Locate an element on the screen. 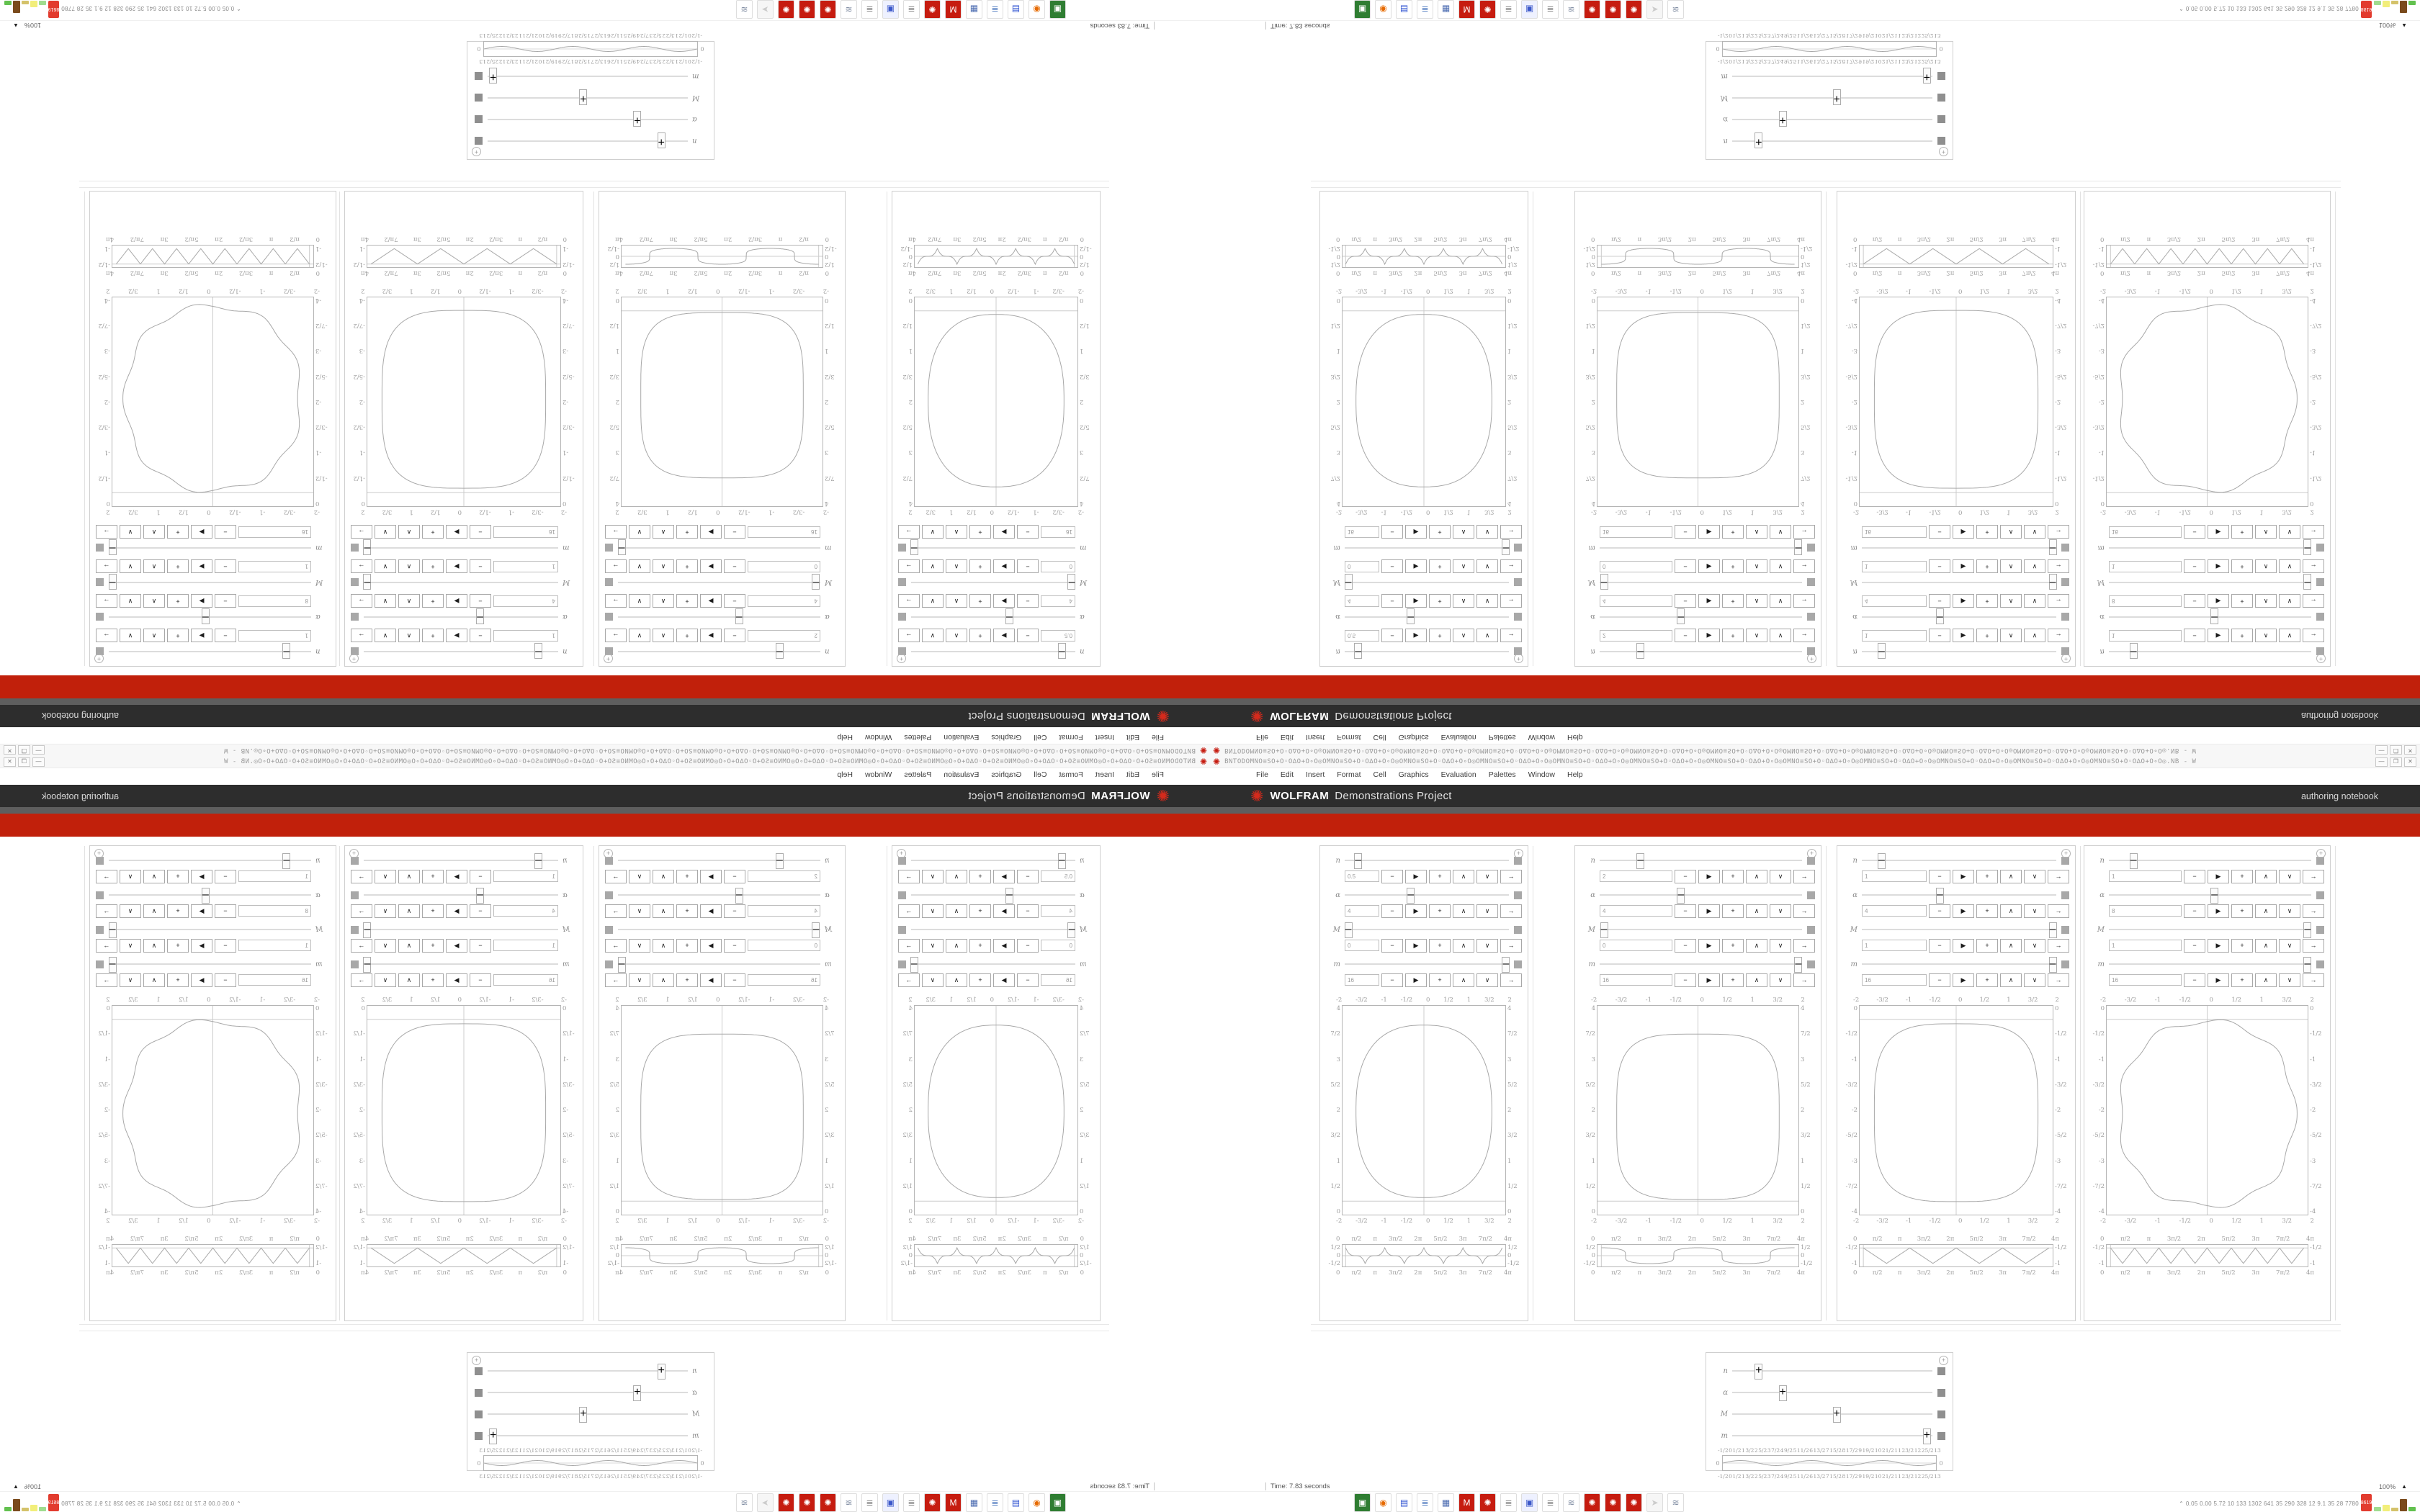  menu-item: Palettes is located at coordinates (918, 774).